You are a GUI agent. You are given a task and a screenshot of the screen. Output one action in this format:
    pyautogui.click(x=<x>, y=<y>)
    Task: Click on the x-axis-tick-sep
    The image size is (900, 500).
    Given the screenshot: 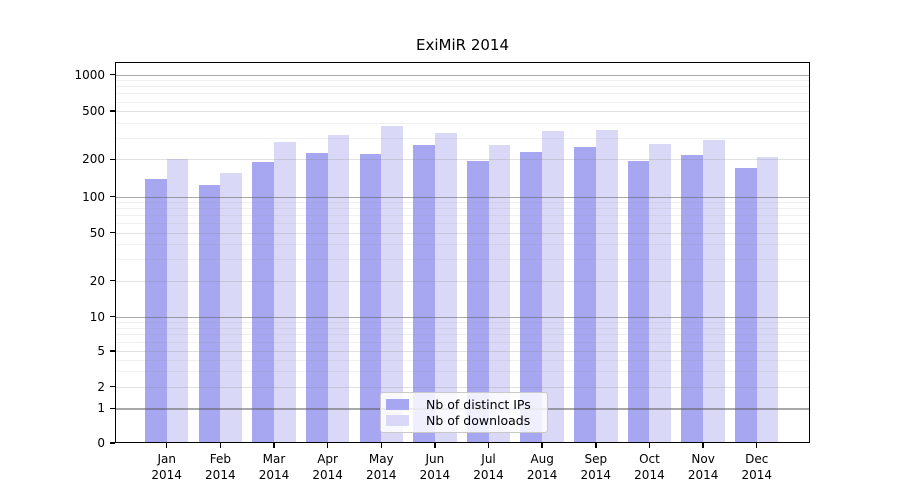 What is the action you would take?
    pyautogui.click(x=596, y=445)
    